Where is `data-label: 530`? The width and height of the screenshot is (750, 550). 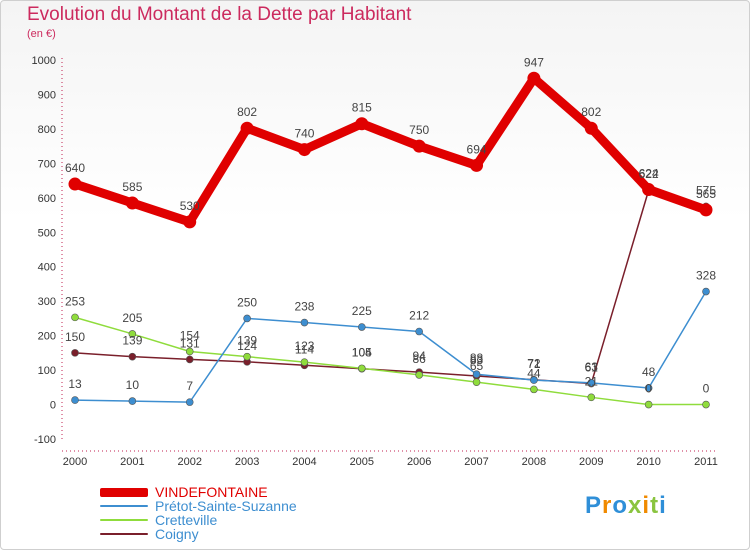 data-label: 530 is located at coordinates (190, 206).